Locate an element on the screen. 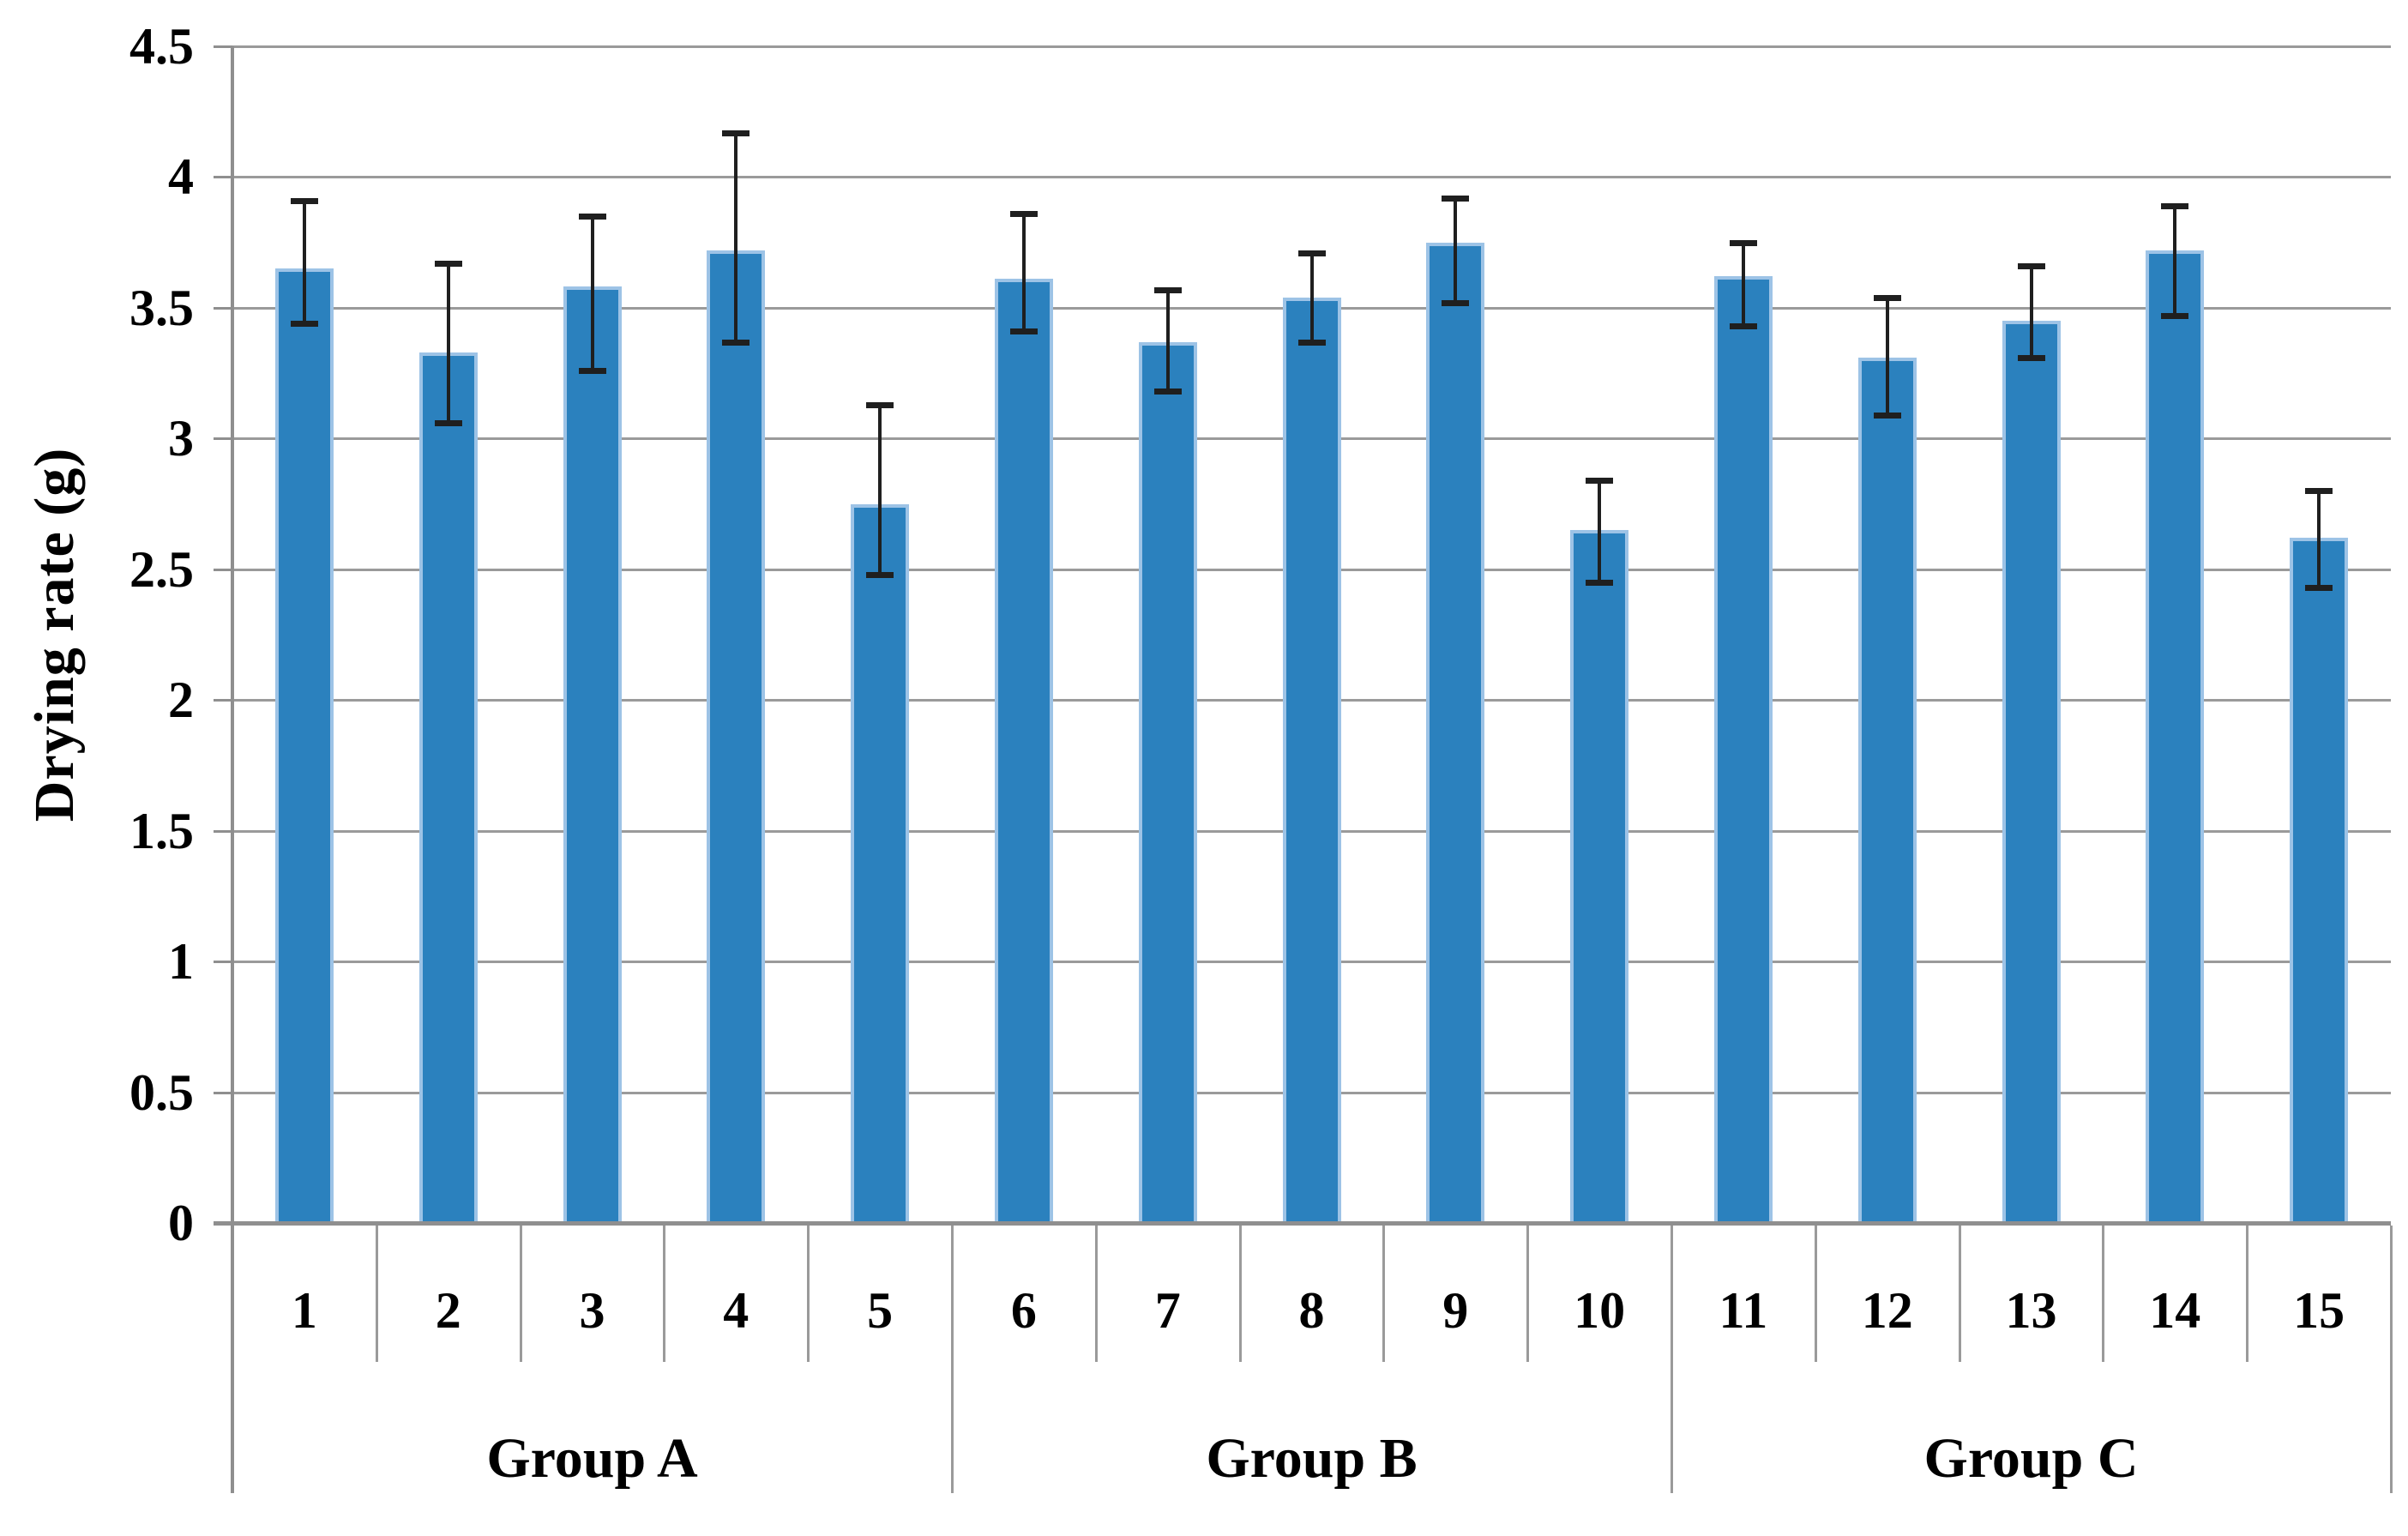 Image resolution: width=2408 pixels, height=1536 pixels. category-label: 8 is located at coordinates (1311, 1310).